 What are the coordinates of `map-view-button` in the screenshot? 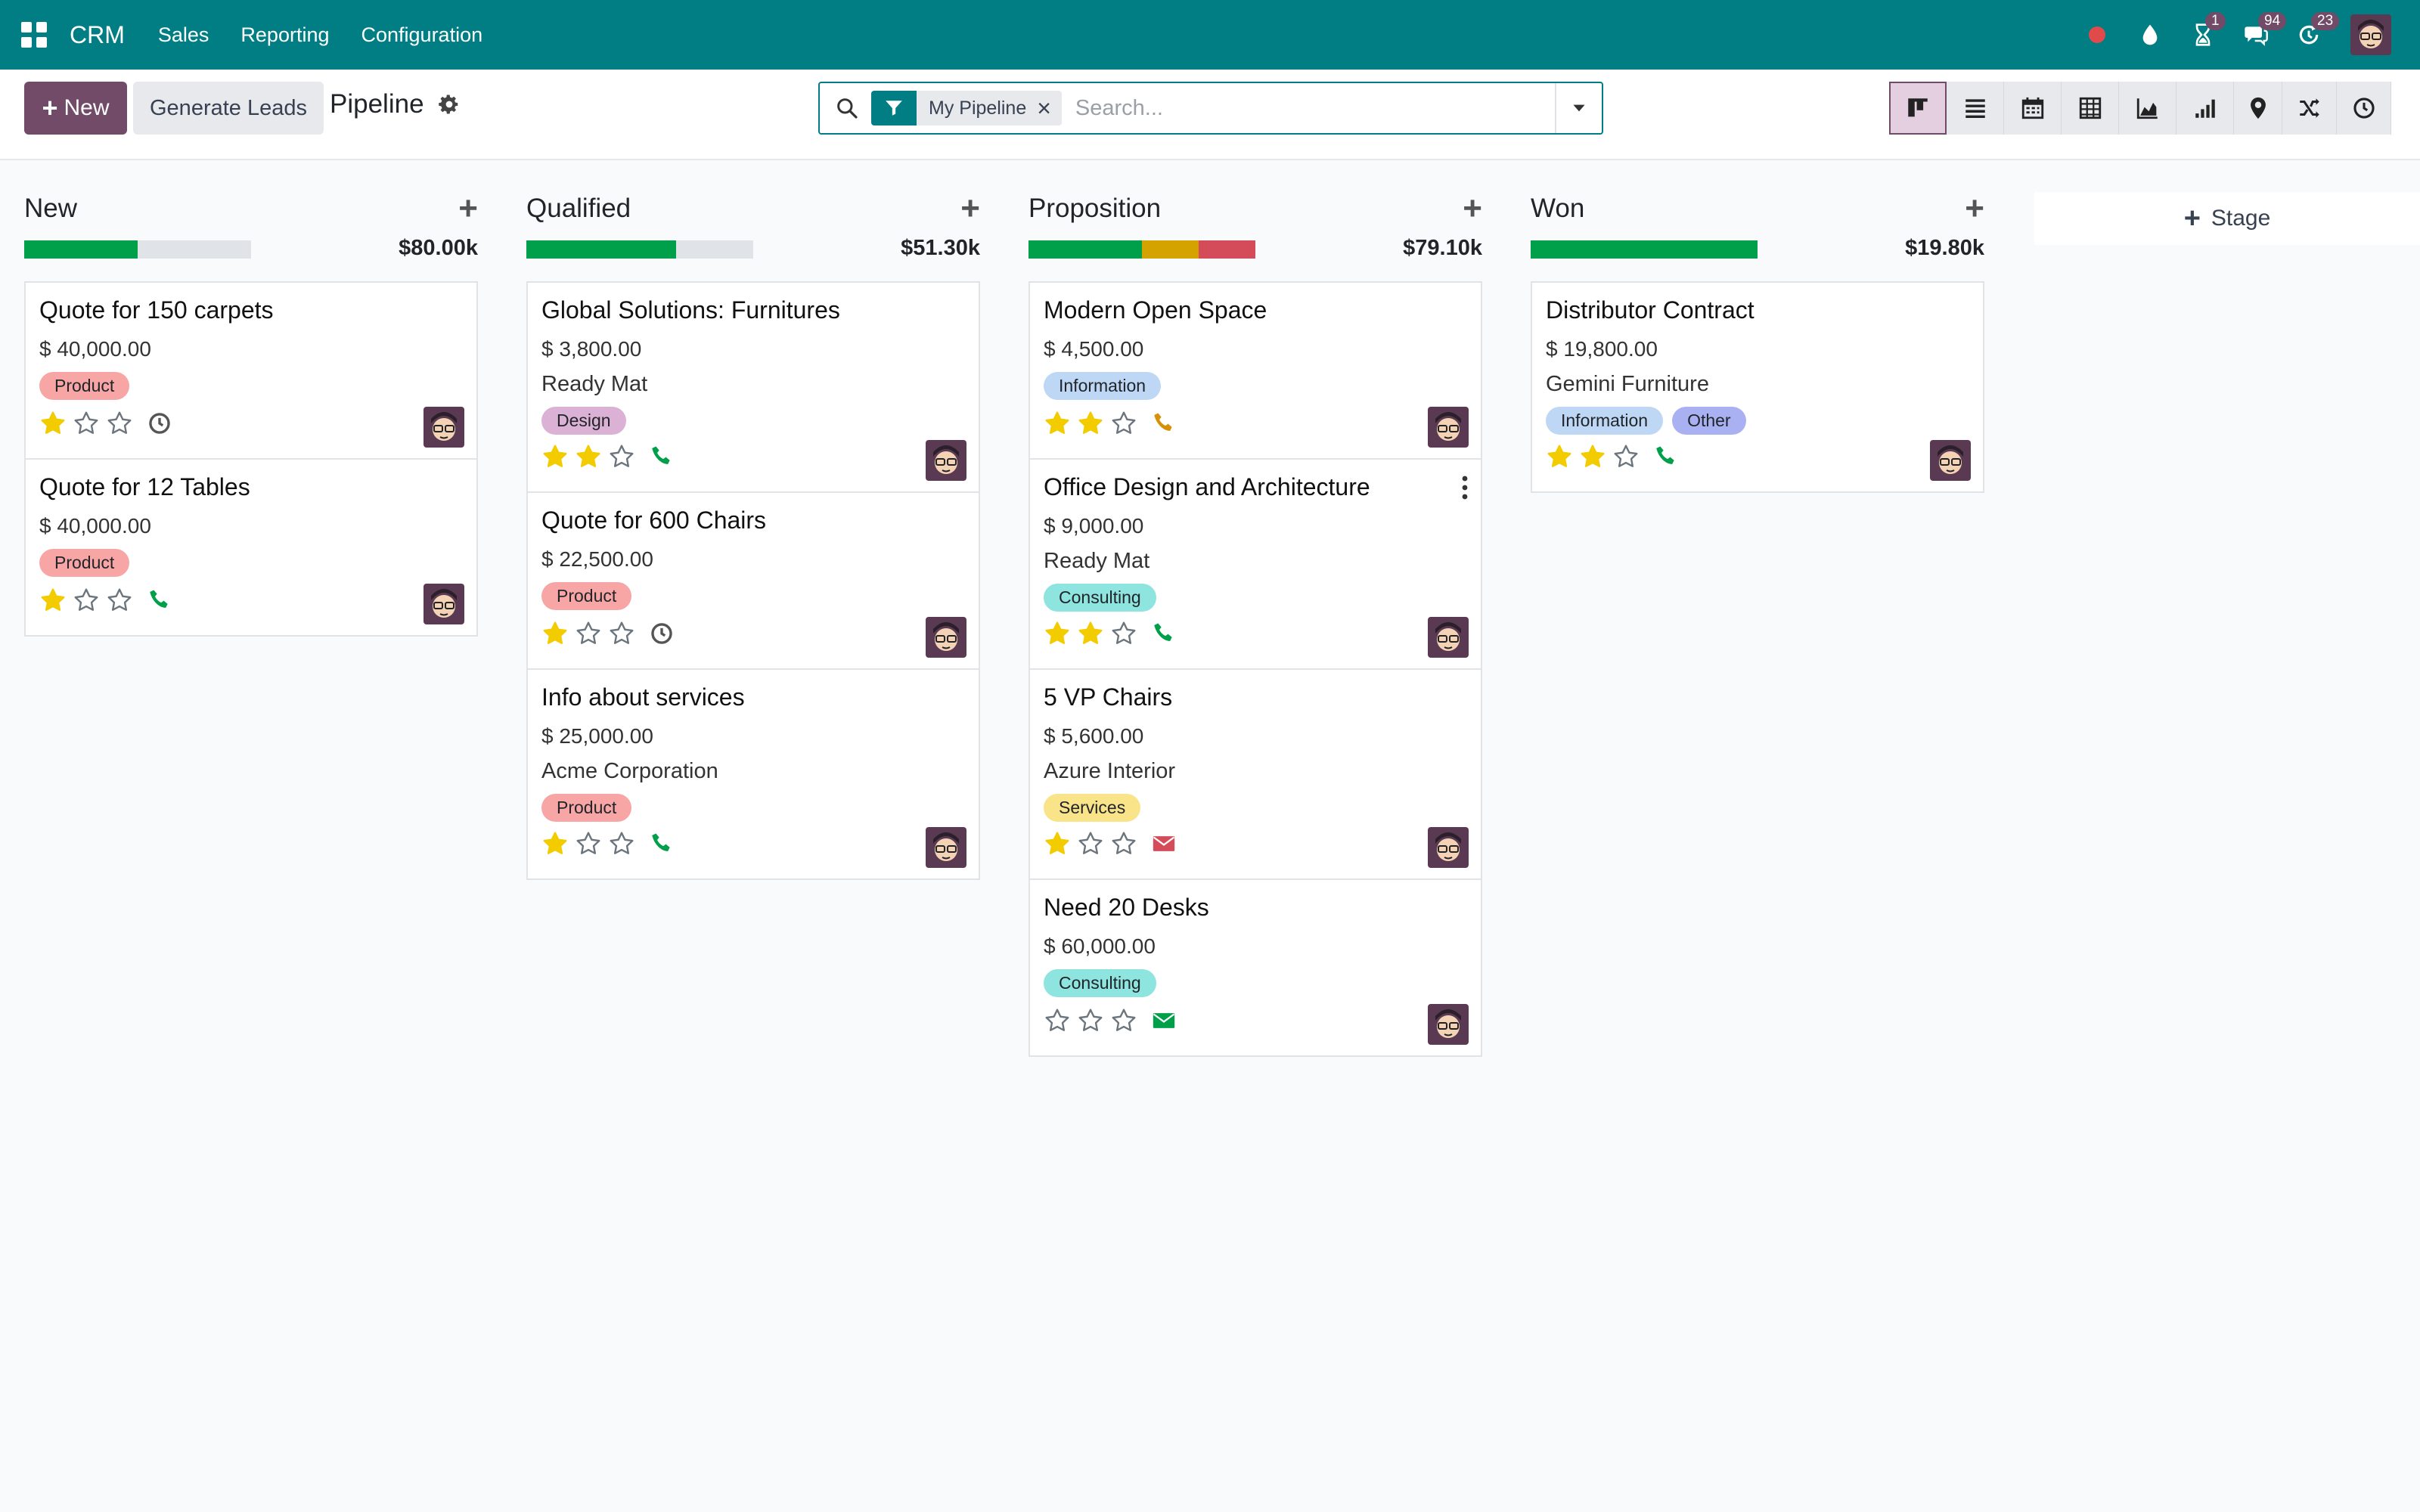 It's located at (2258, 109).